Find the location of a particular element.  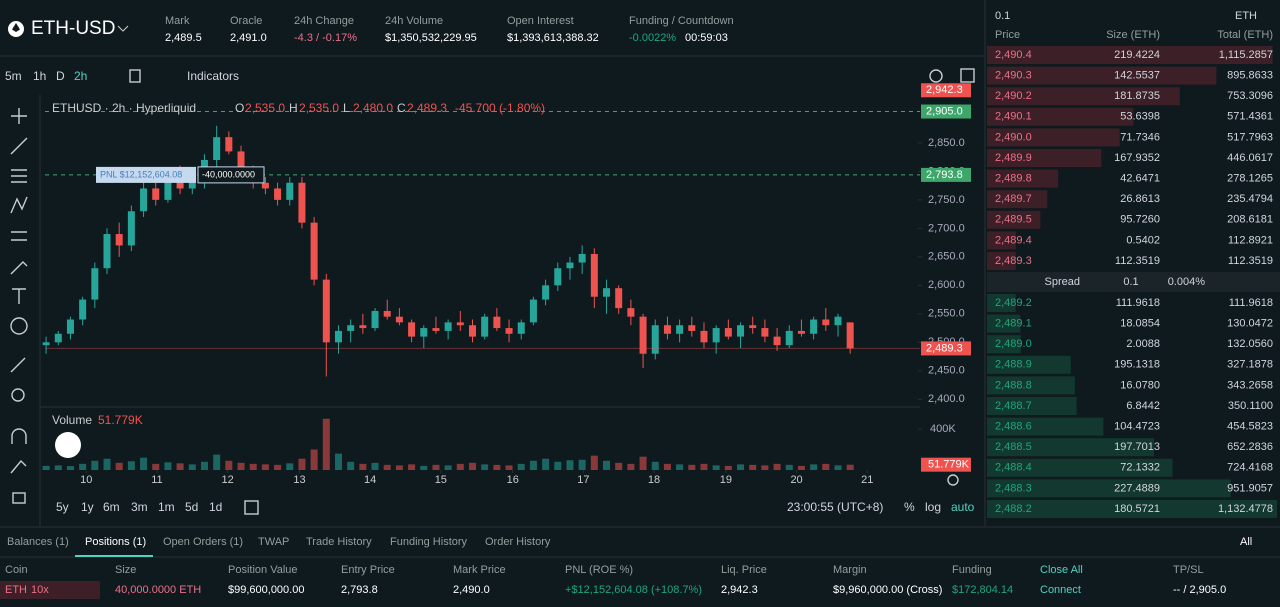

ob-size: 180.5721 is located at coordinates (1137, 509).